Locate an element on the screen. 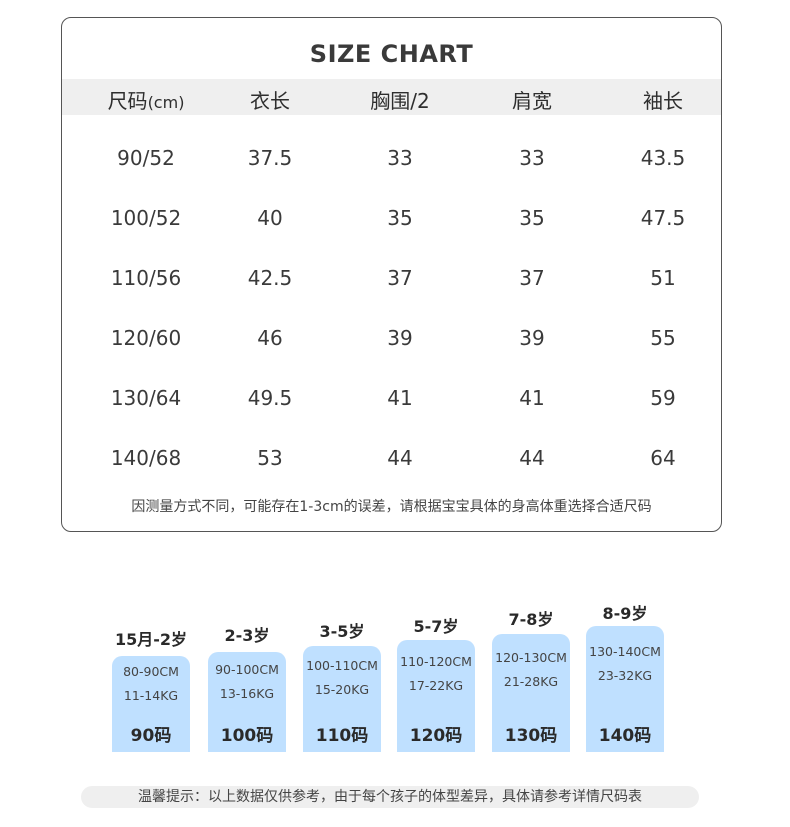 This screenshot has width=790, height=827. size-code: 140码 is located at coordinates (625, 736).